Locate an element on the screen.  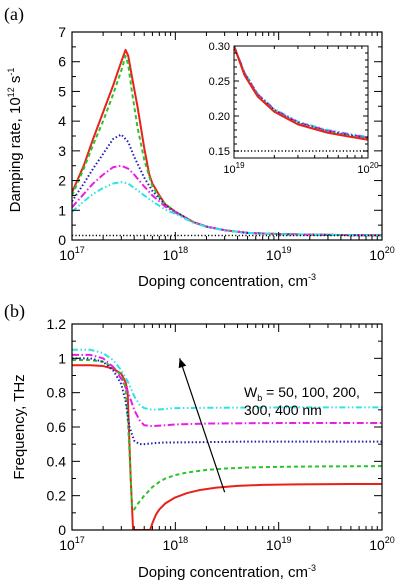
panel-b-series-wb300 is located at coordinates (227, 390).